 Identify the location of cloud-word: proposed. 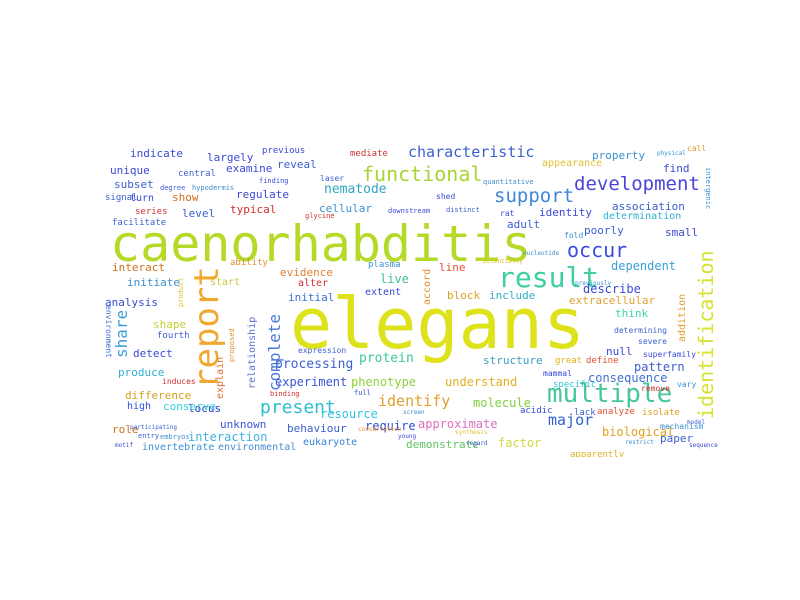
(232, 345).